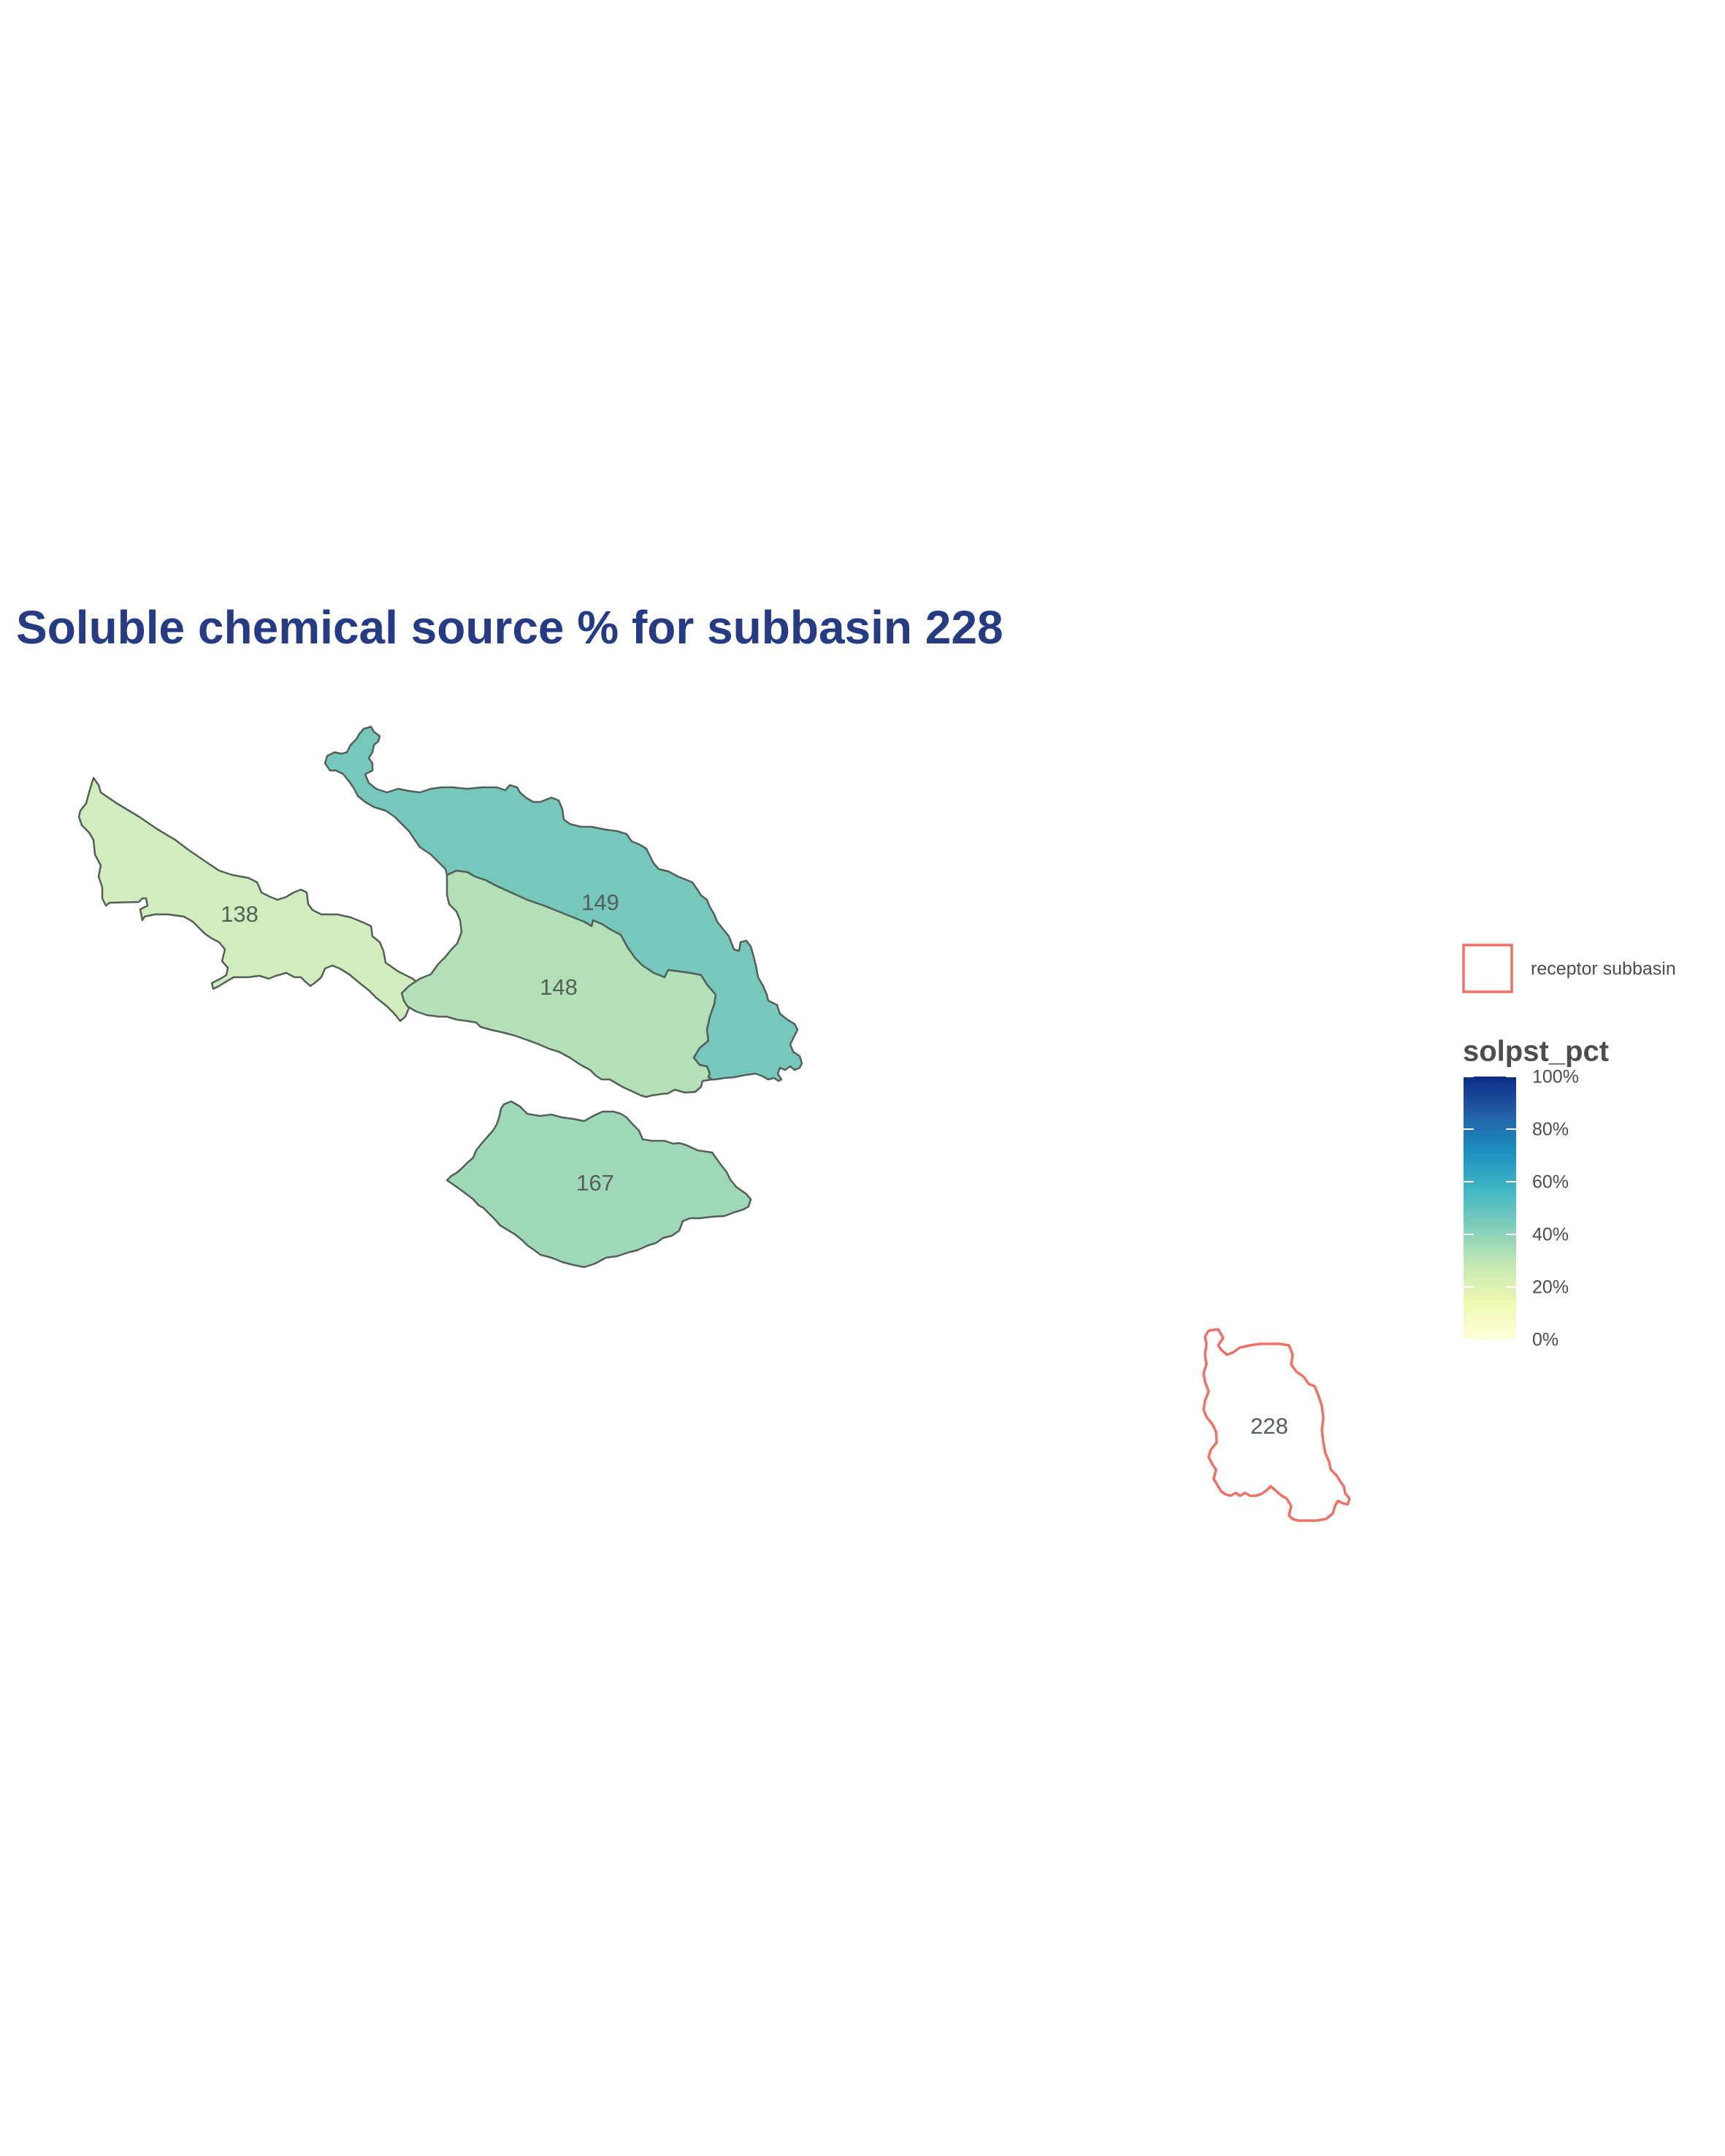  Describe the element at coordinates (240, 914) in the screenshot. I see `subbasin-label-138: 138` at that location.